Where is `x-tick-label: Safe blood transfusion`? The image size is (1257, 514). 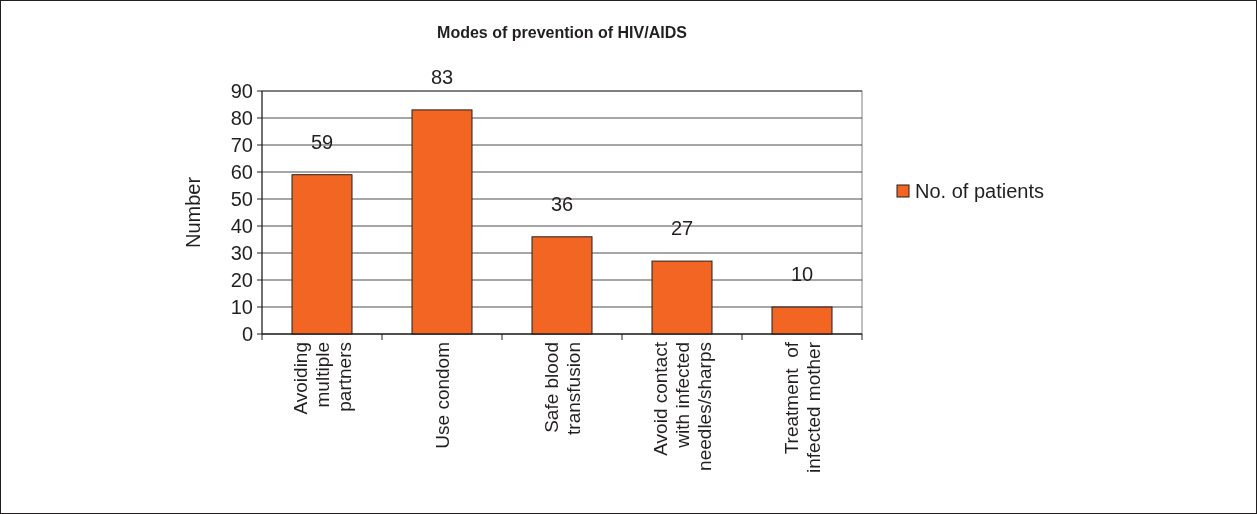
x-tick-label: Safe blood transfusion is located at coordinates (562, 388).